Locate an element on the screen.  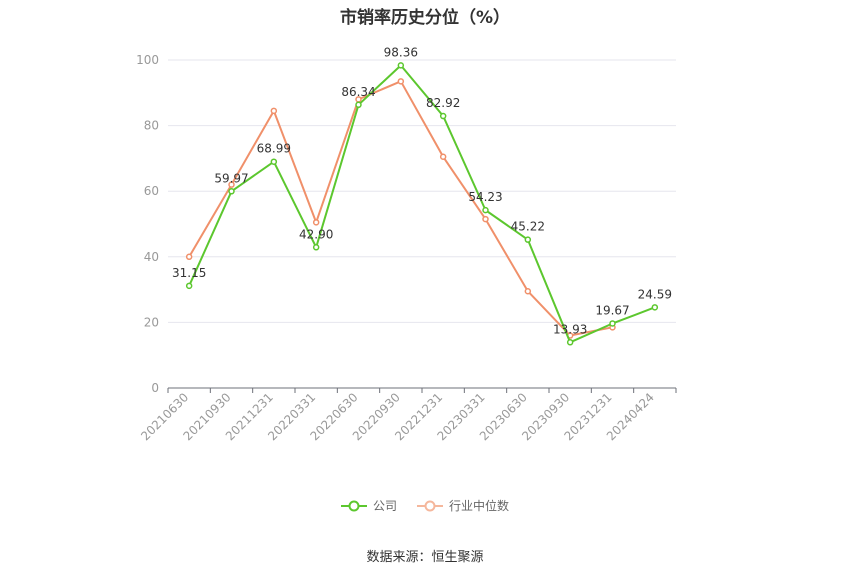
data-label: 42.90 is located at coordinates (316, 234).